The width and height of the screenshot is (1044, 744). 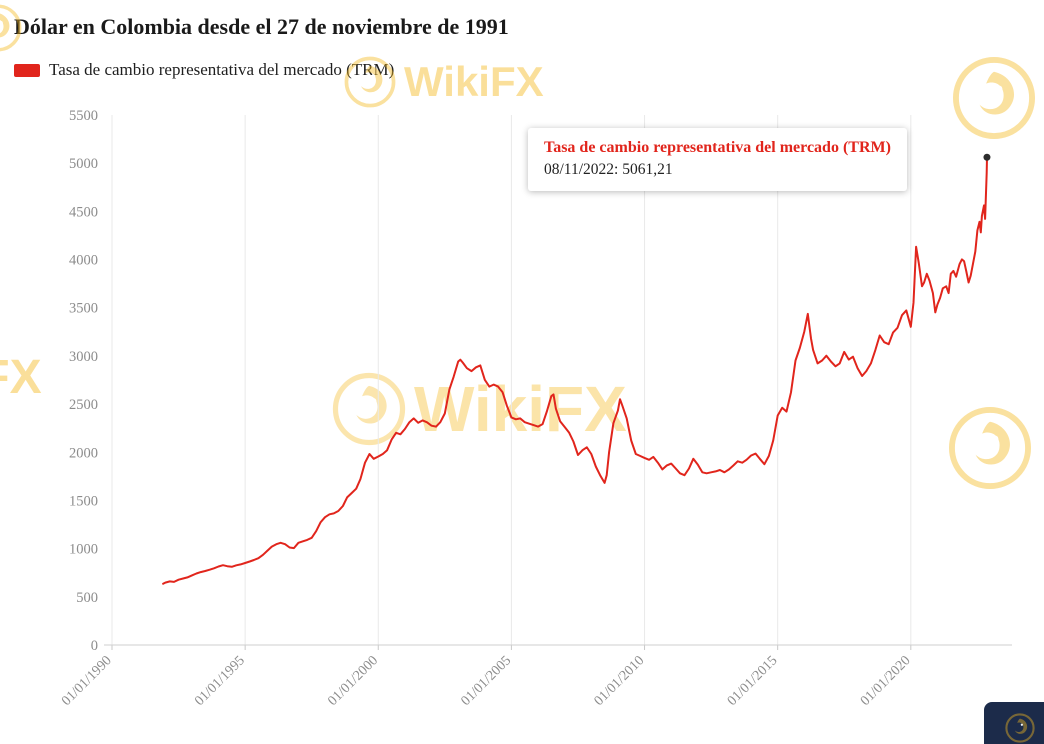 I want to click on x-tick-label: 01/01/2005, so click(x=487, y=681).